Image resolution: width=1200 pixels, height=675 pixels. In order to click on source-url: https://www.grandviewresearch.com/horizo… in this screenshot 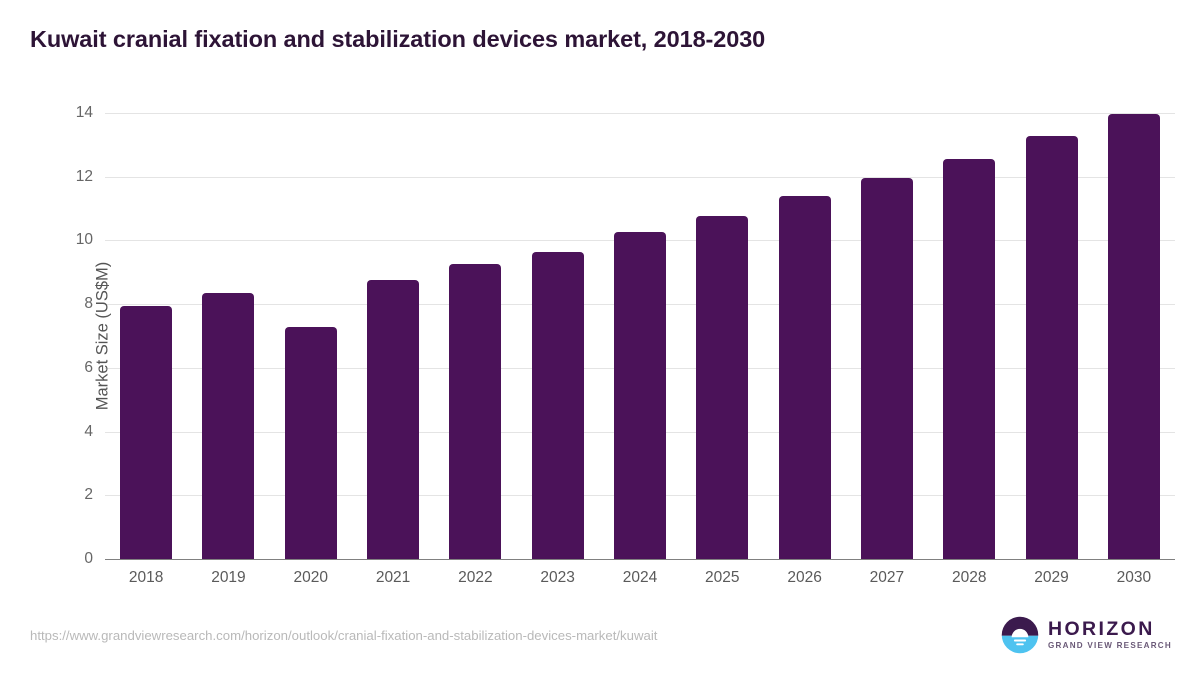, I will do `click(344, 635)`.